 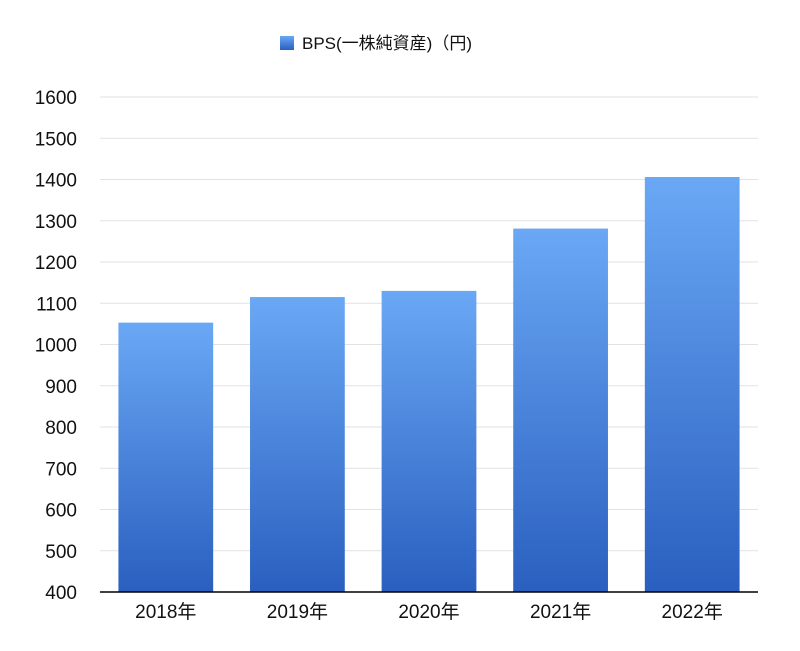 What do you see at coordinates (297, 444) in the screenshot?
I see `bar-2019年` at bounding box center [297, 444].